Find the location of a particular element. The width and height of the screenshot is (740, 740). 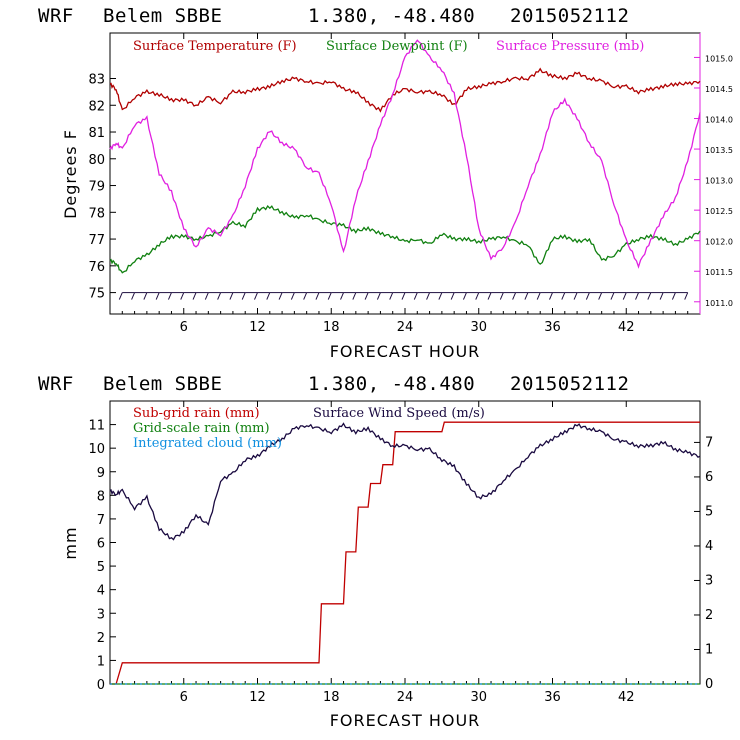

right-y-tick-label: 1013.5 is located at coordinates (719, 150).